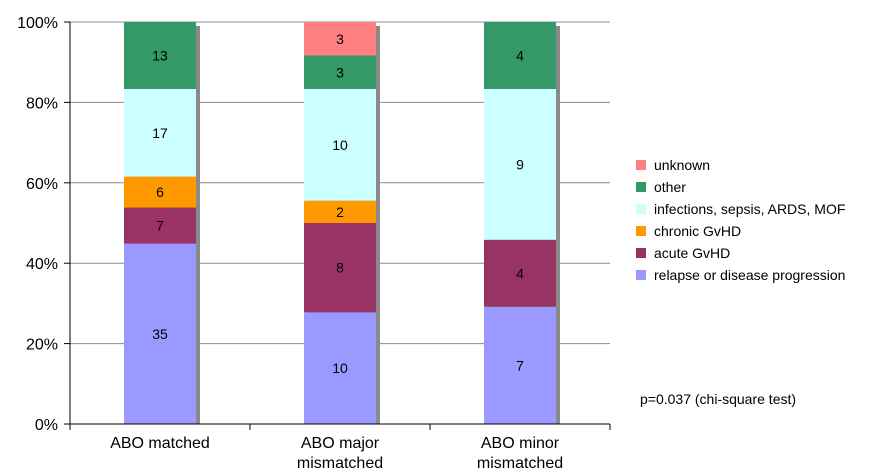 This screenshot has height=474, width=874. What do you see at coordinates (682, 165) in the screenshot?
I see `legend-label: unknown` at bounding box center [682, 165].